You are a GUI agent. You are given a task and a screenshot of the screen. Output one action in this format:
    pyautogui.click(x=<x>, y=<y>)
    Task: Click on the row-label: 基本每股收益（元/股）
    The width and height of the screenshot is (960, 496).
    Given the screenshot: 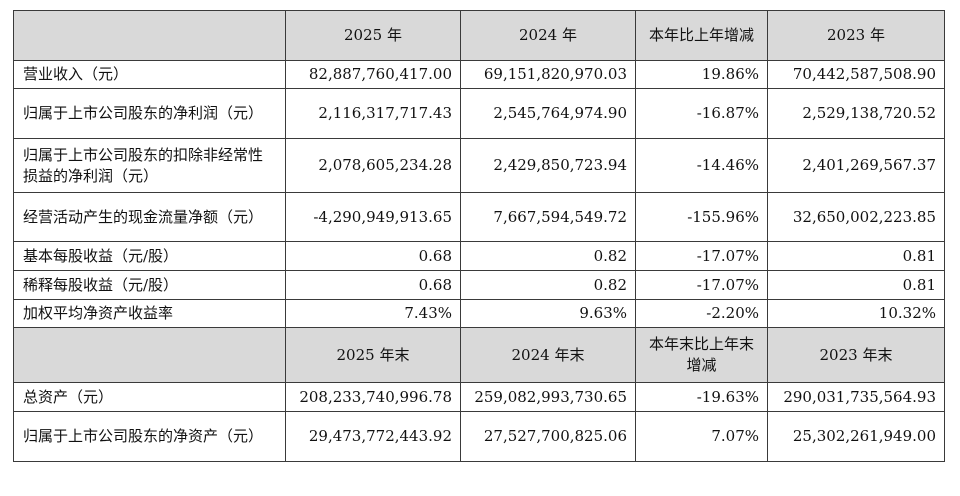 What is the action you would take?
    pyautogui.click(x=149, y=256)
    